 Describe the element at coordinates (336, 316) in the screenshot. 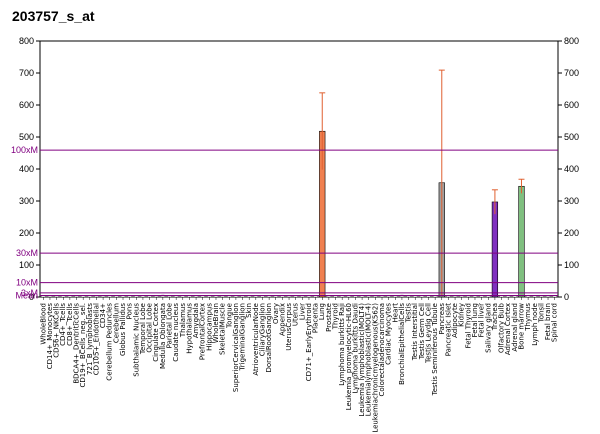

I see `x-category-label: Thyroid` at that location.